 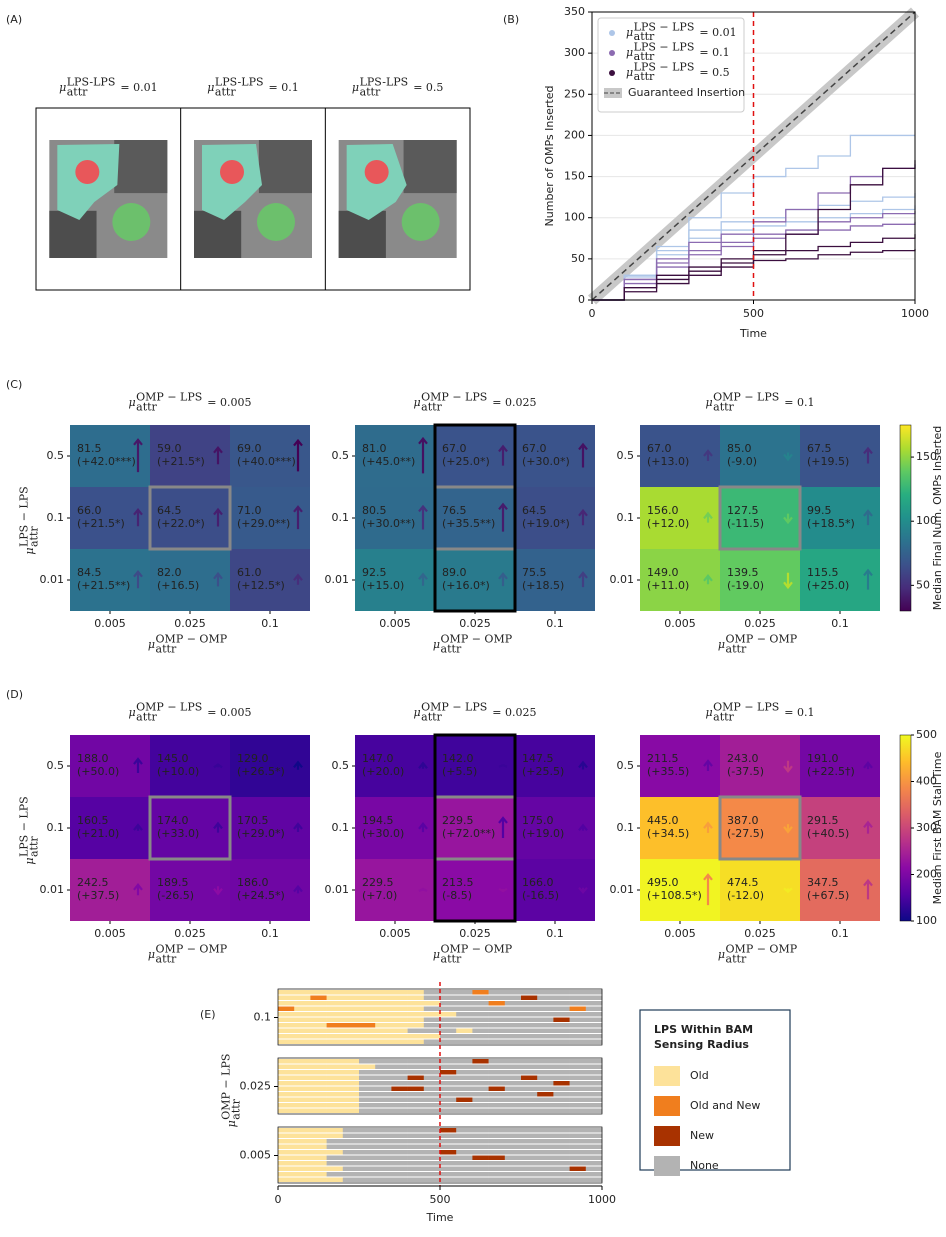 What do you see at coordinates (374, 572) in the screenshot?
I see `cell-value: 92.5` at bounding box center [374, 572].